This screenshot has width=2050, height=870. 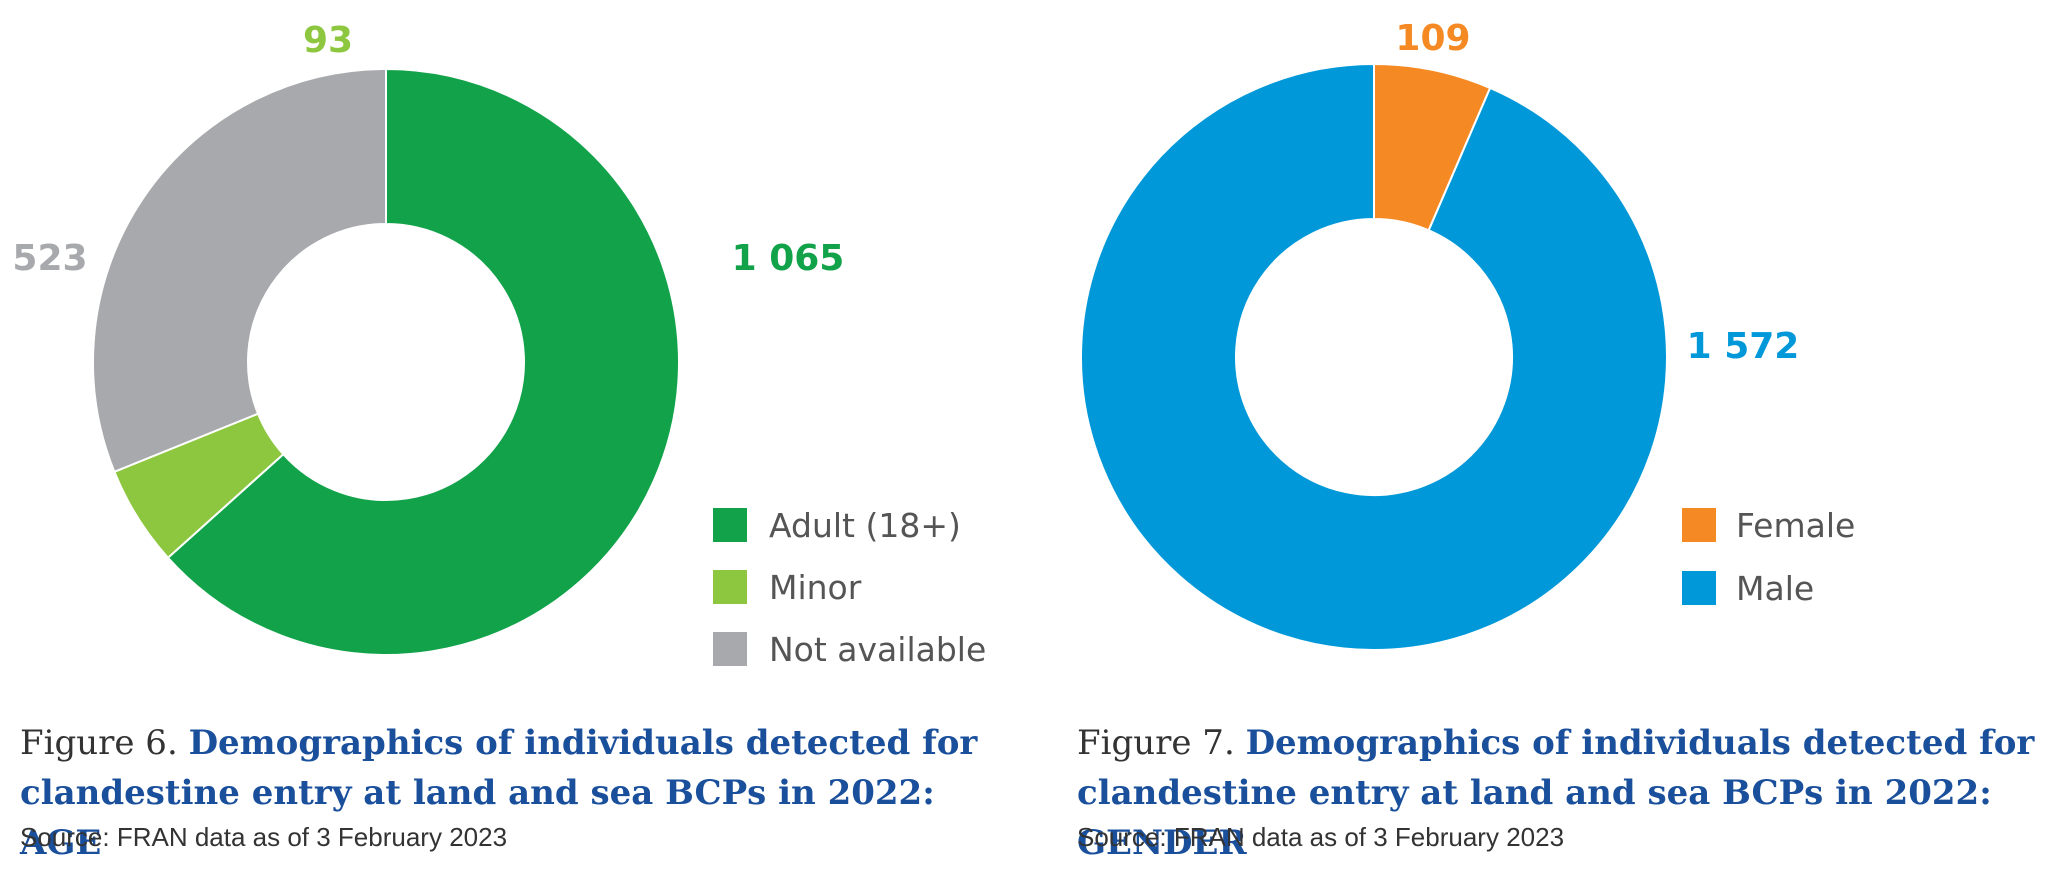 What do you see at coordinates (99, 743) in the screenshot?
I see `figure-6-number: Figure 6.` at bounding box center [99, 743].